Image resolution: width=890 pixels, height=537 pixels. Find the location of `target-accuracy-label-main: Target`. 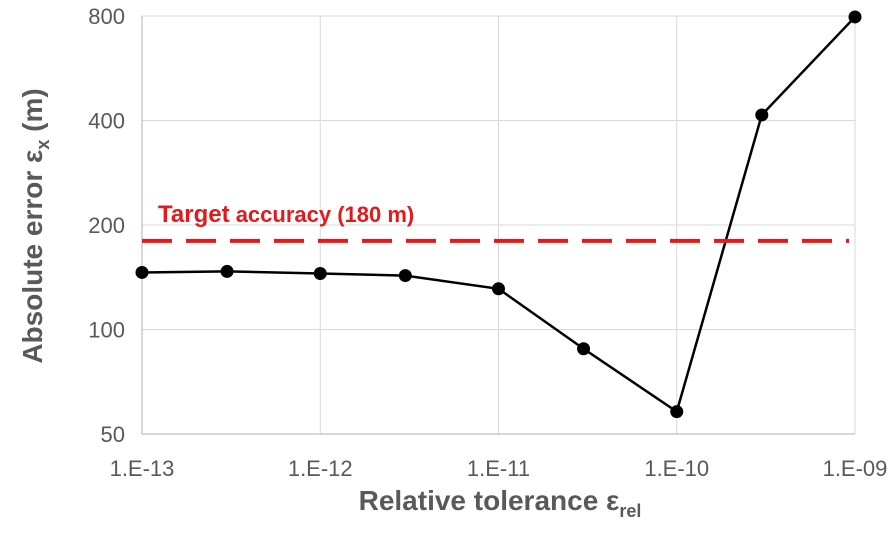

target-accuracy-label-main: Target is located at coordinates (194, 214).